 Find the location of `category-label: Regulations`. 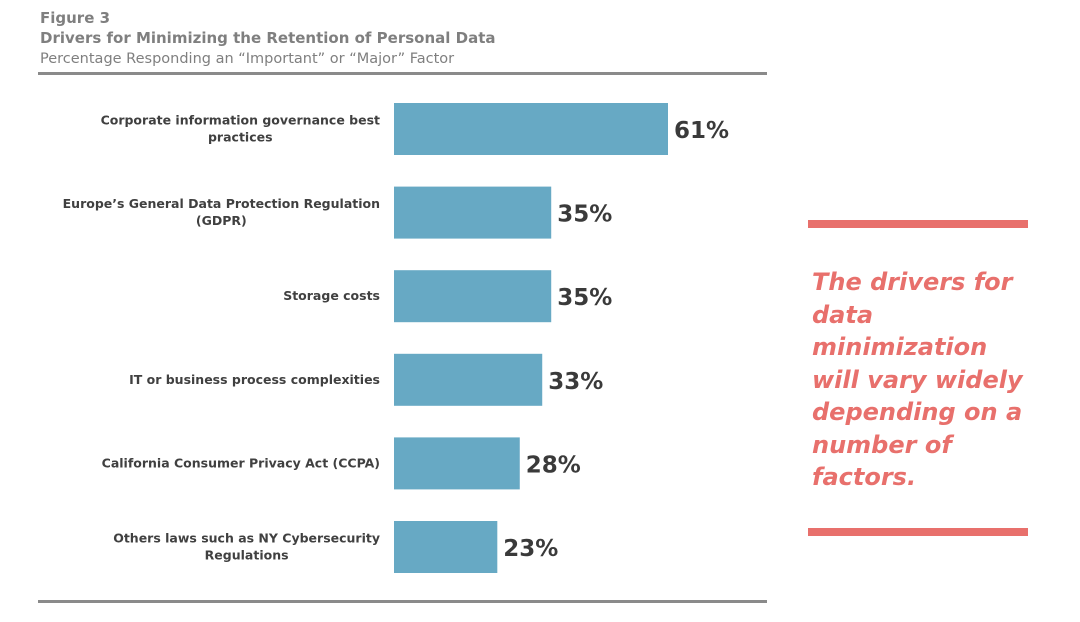

category-label: Regulations is located at coordinates (247, 555).